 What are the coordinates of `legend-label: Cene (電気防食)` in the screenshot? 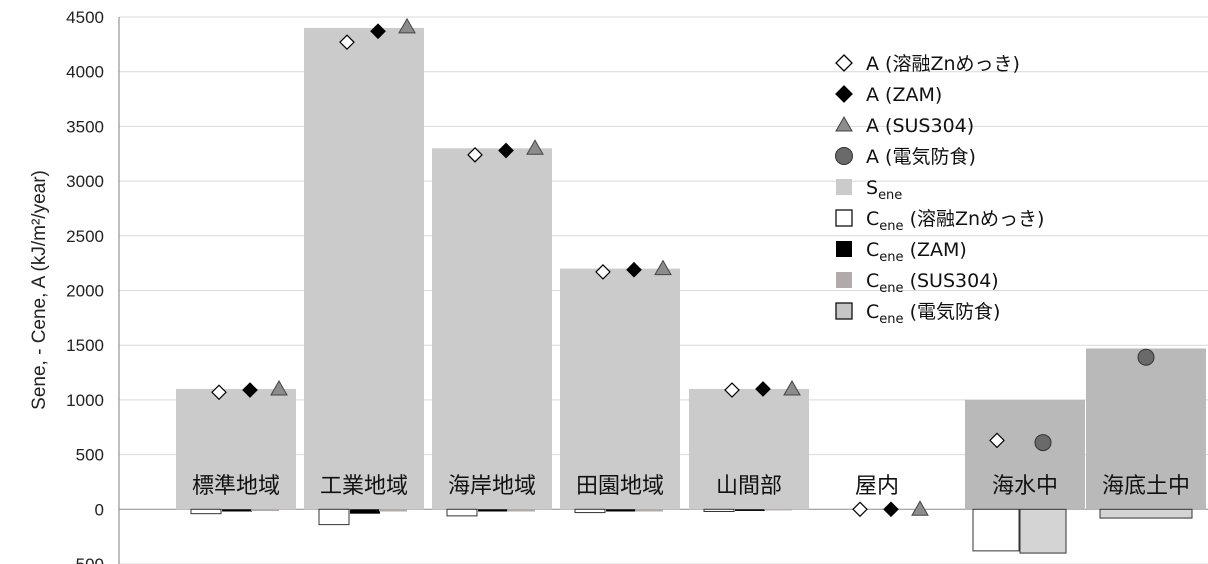 It's located at (933, 314).